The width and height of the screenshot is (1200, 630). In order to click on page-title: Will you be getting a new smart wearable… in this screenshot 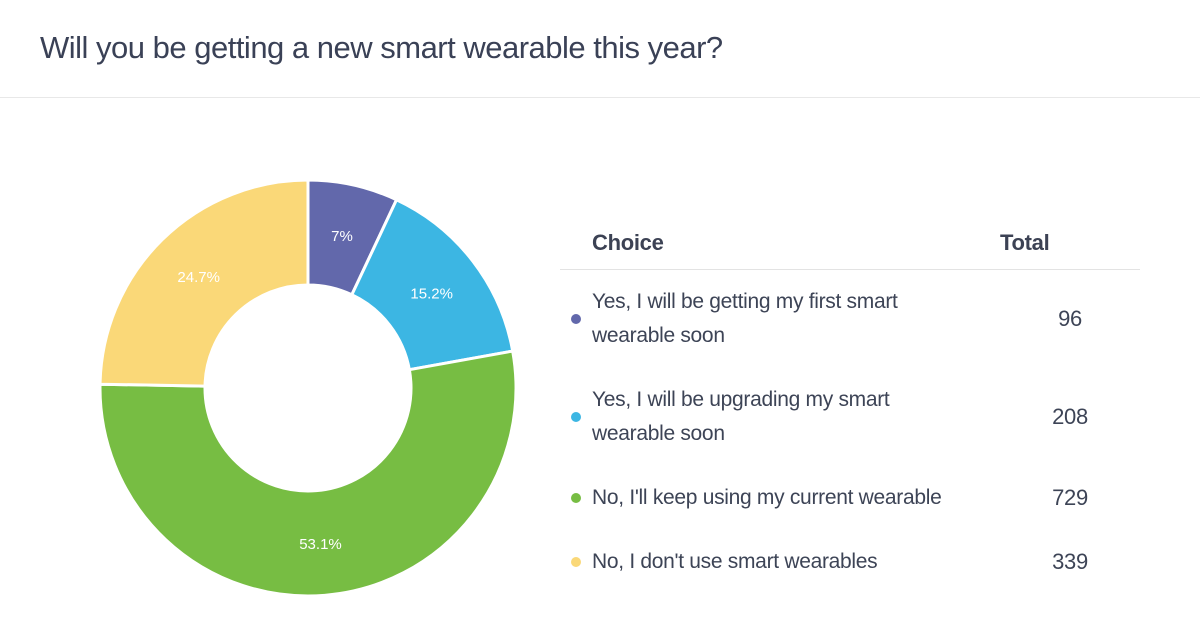, I will do `click(381, 47)`.